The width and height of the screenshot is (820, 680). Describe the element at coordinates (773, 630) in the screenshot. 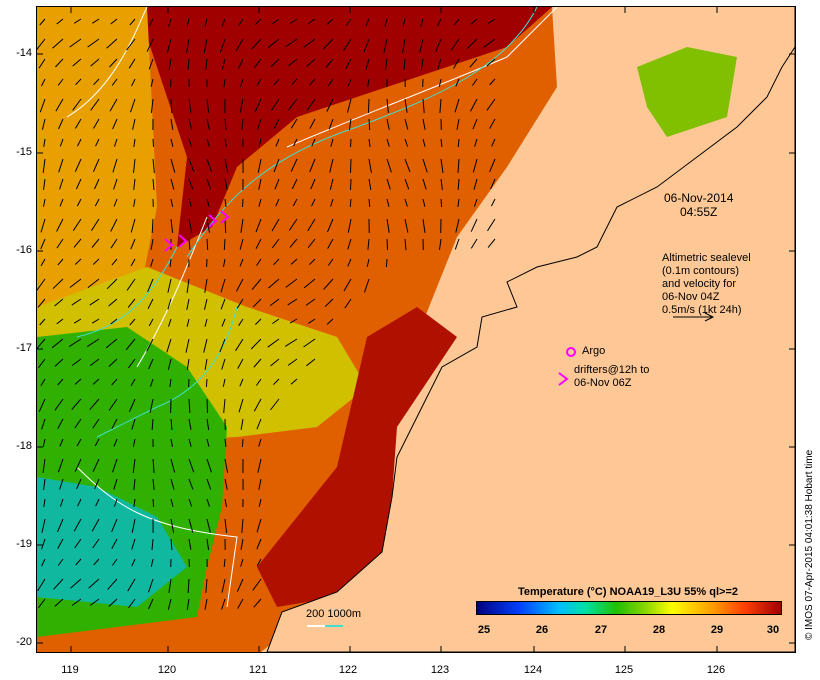

I see `colorbar-tick: 30` at that location.